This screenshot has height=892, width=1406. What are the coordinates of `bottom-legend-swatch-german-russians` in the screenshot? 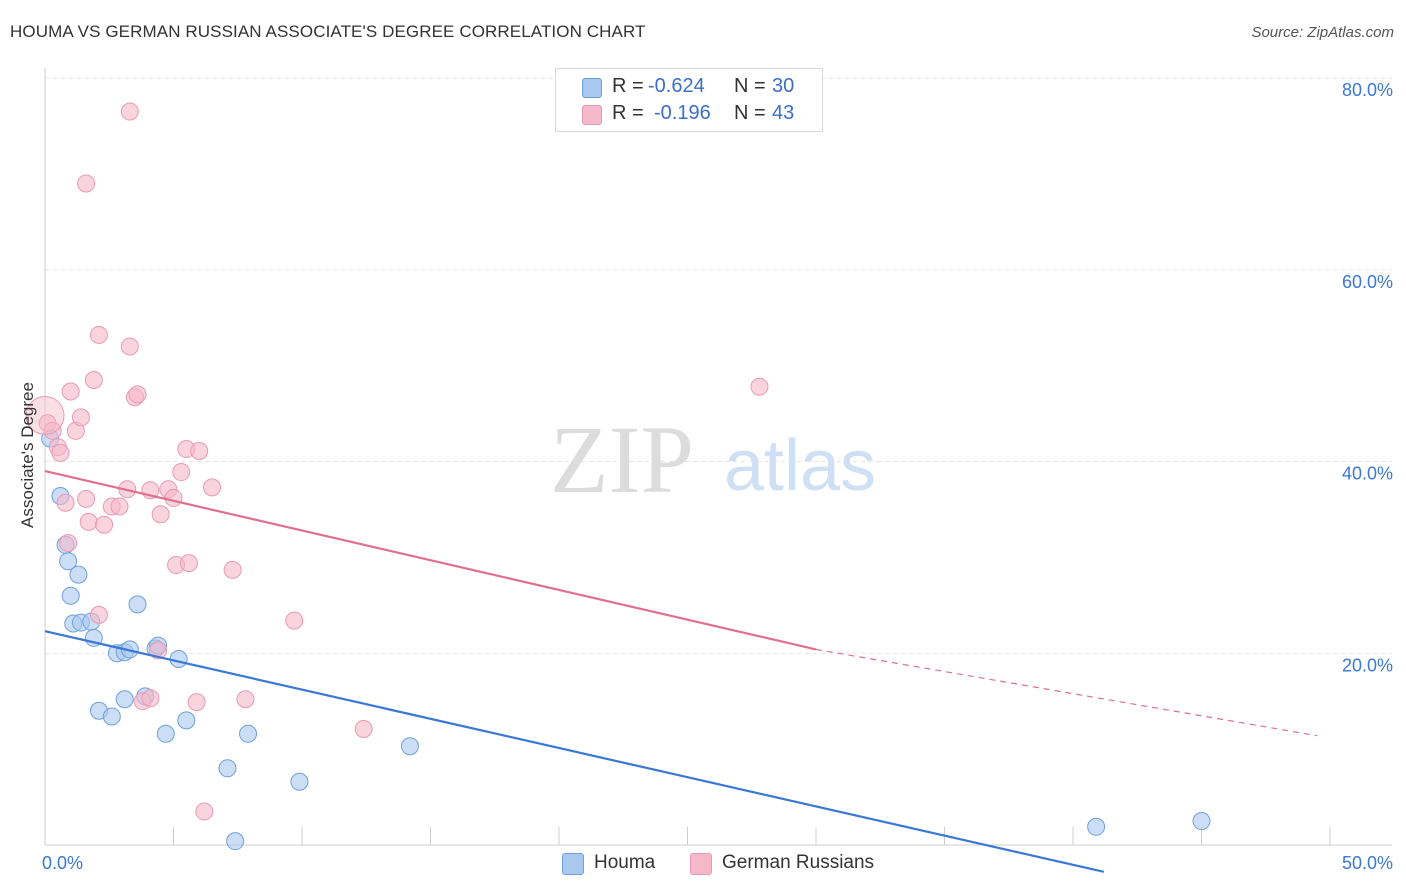 It's located at (701, 864).